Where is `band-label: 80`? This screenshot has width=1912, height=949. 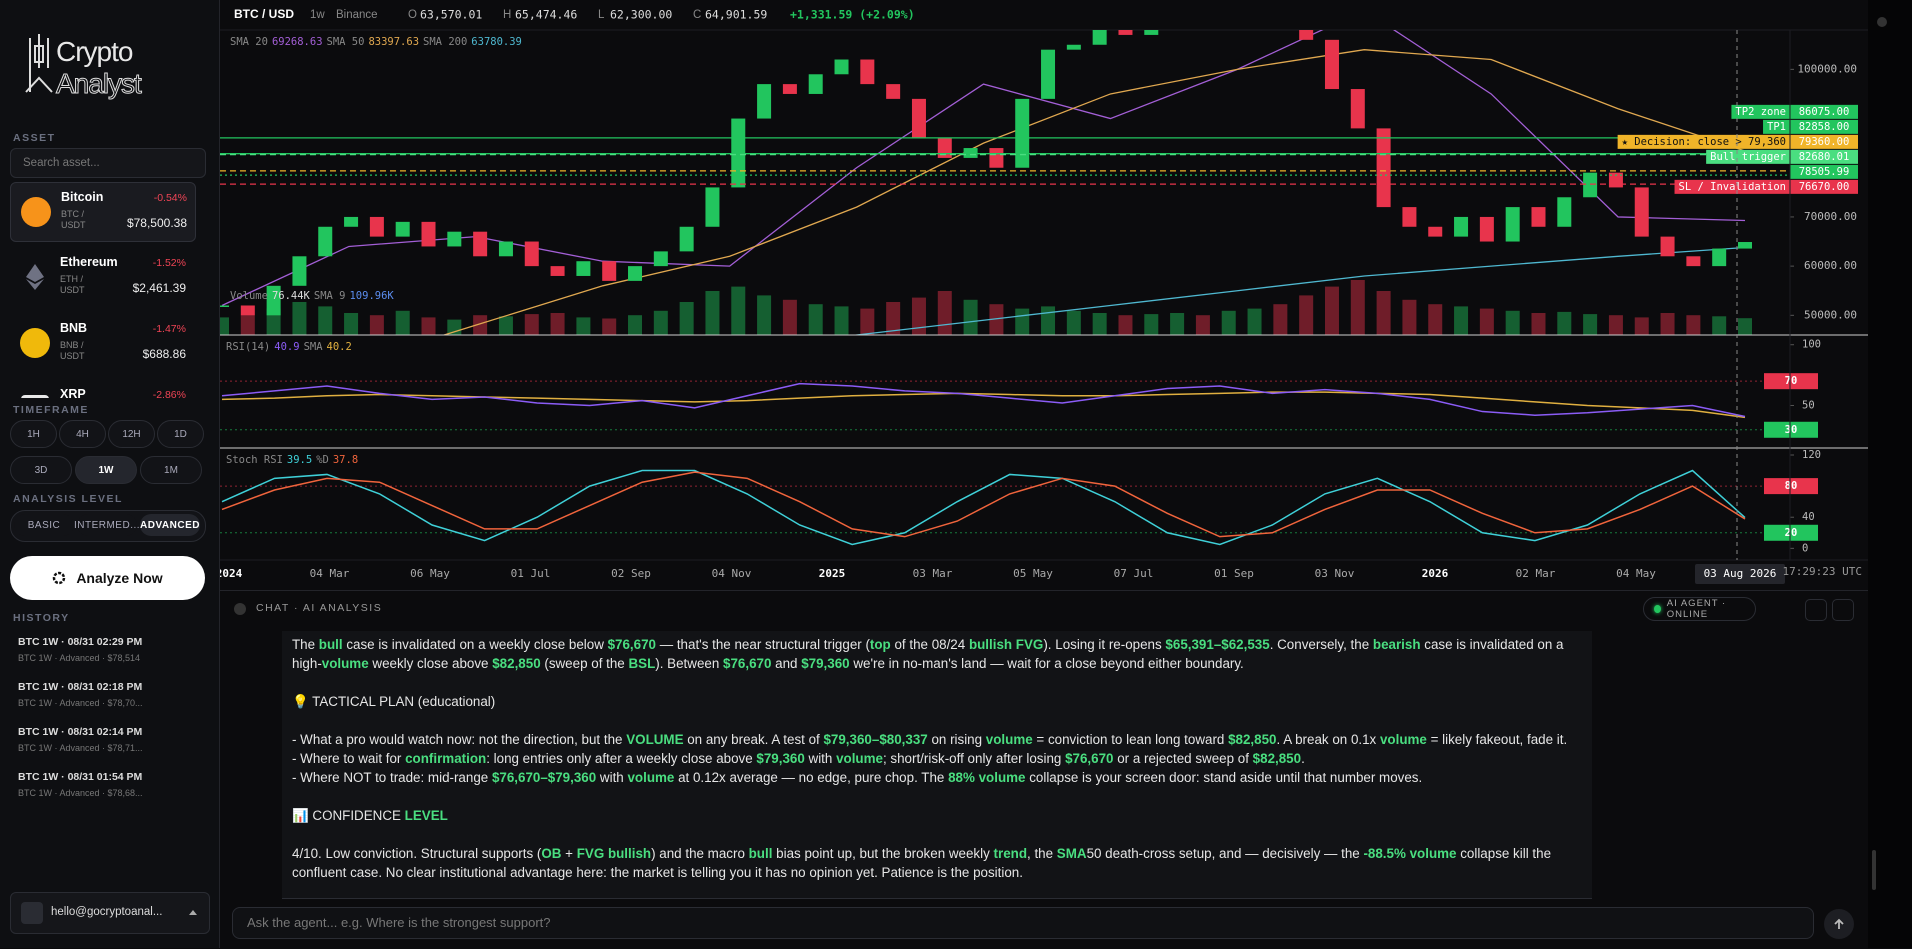 band-label: 80 is located at coordinates (1791, 486).